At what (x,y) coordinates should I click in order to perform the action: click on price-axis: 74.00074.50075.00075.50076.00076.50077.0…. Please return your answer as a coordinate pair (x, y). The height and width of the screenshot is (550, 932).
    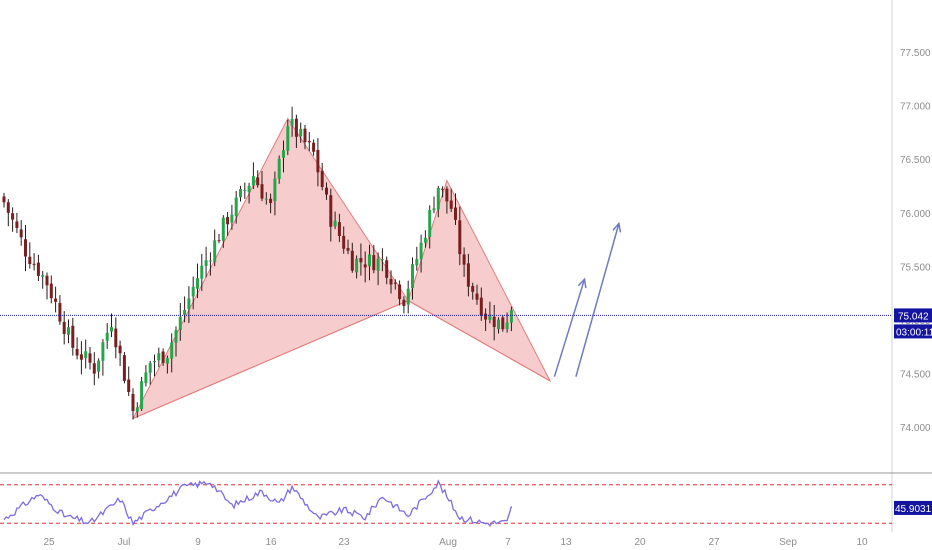
    Looking at the image, I should click on (915, 241).